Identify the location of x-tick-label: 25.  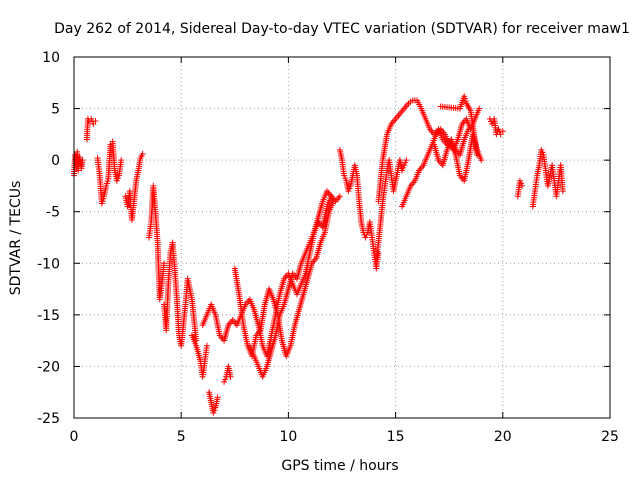
(610, 437).